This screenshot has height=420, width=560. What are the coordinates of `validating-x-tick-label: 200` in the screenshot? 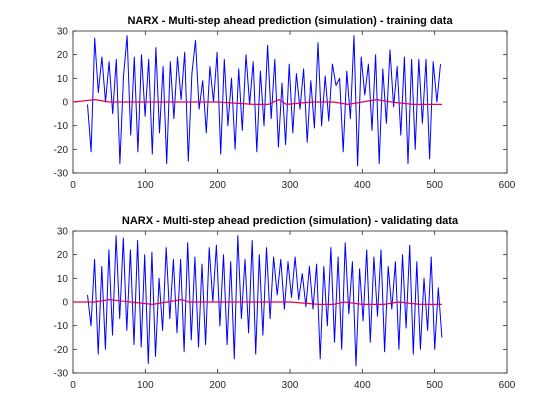 It's located at (217, 385).